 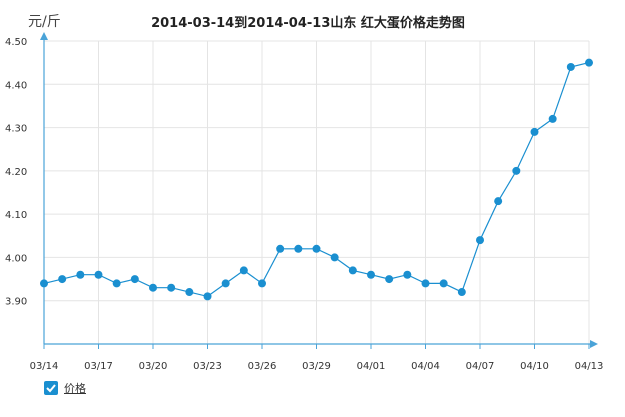 I want to click on y-tick-label: 4.40, so click(x=16, y=85).